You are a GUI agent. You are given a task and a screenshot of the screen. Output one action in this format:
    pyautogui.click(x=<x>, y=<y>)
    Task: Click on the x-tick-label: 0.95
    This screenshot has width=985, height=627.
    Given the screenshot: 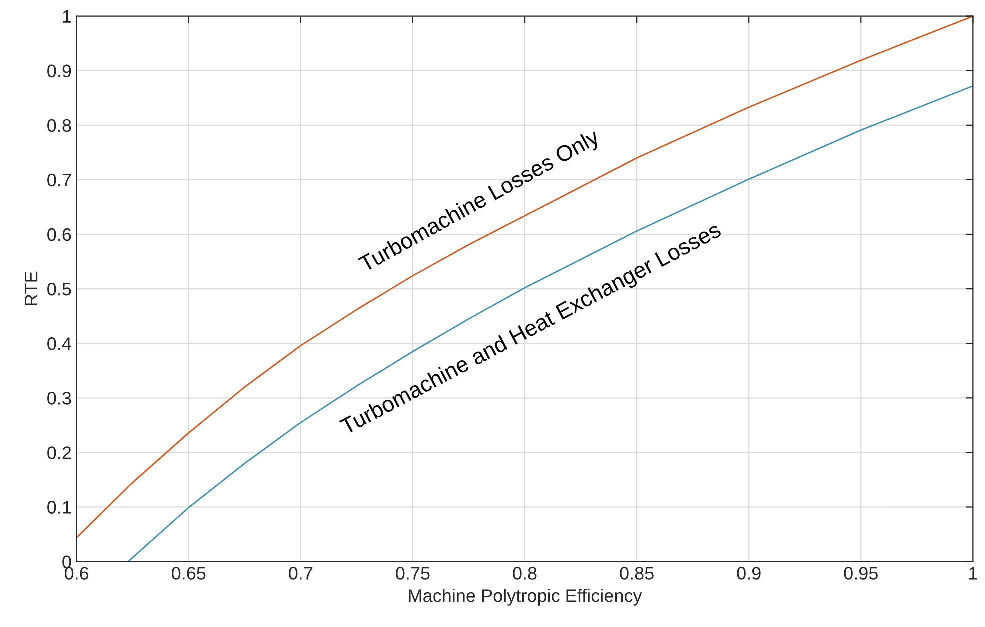 What is the action you would take?
    pyautogui.click(x=861, y=573)
    